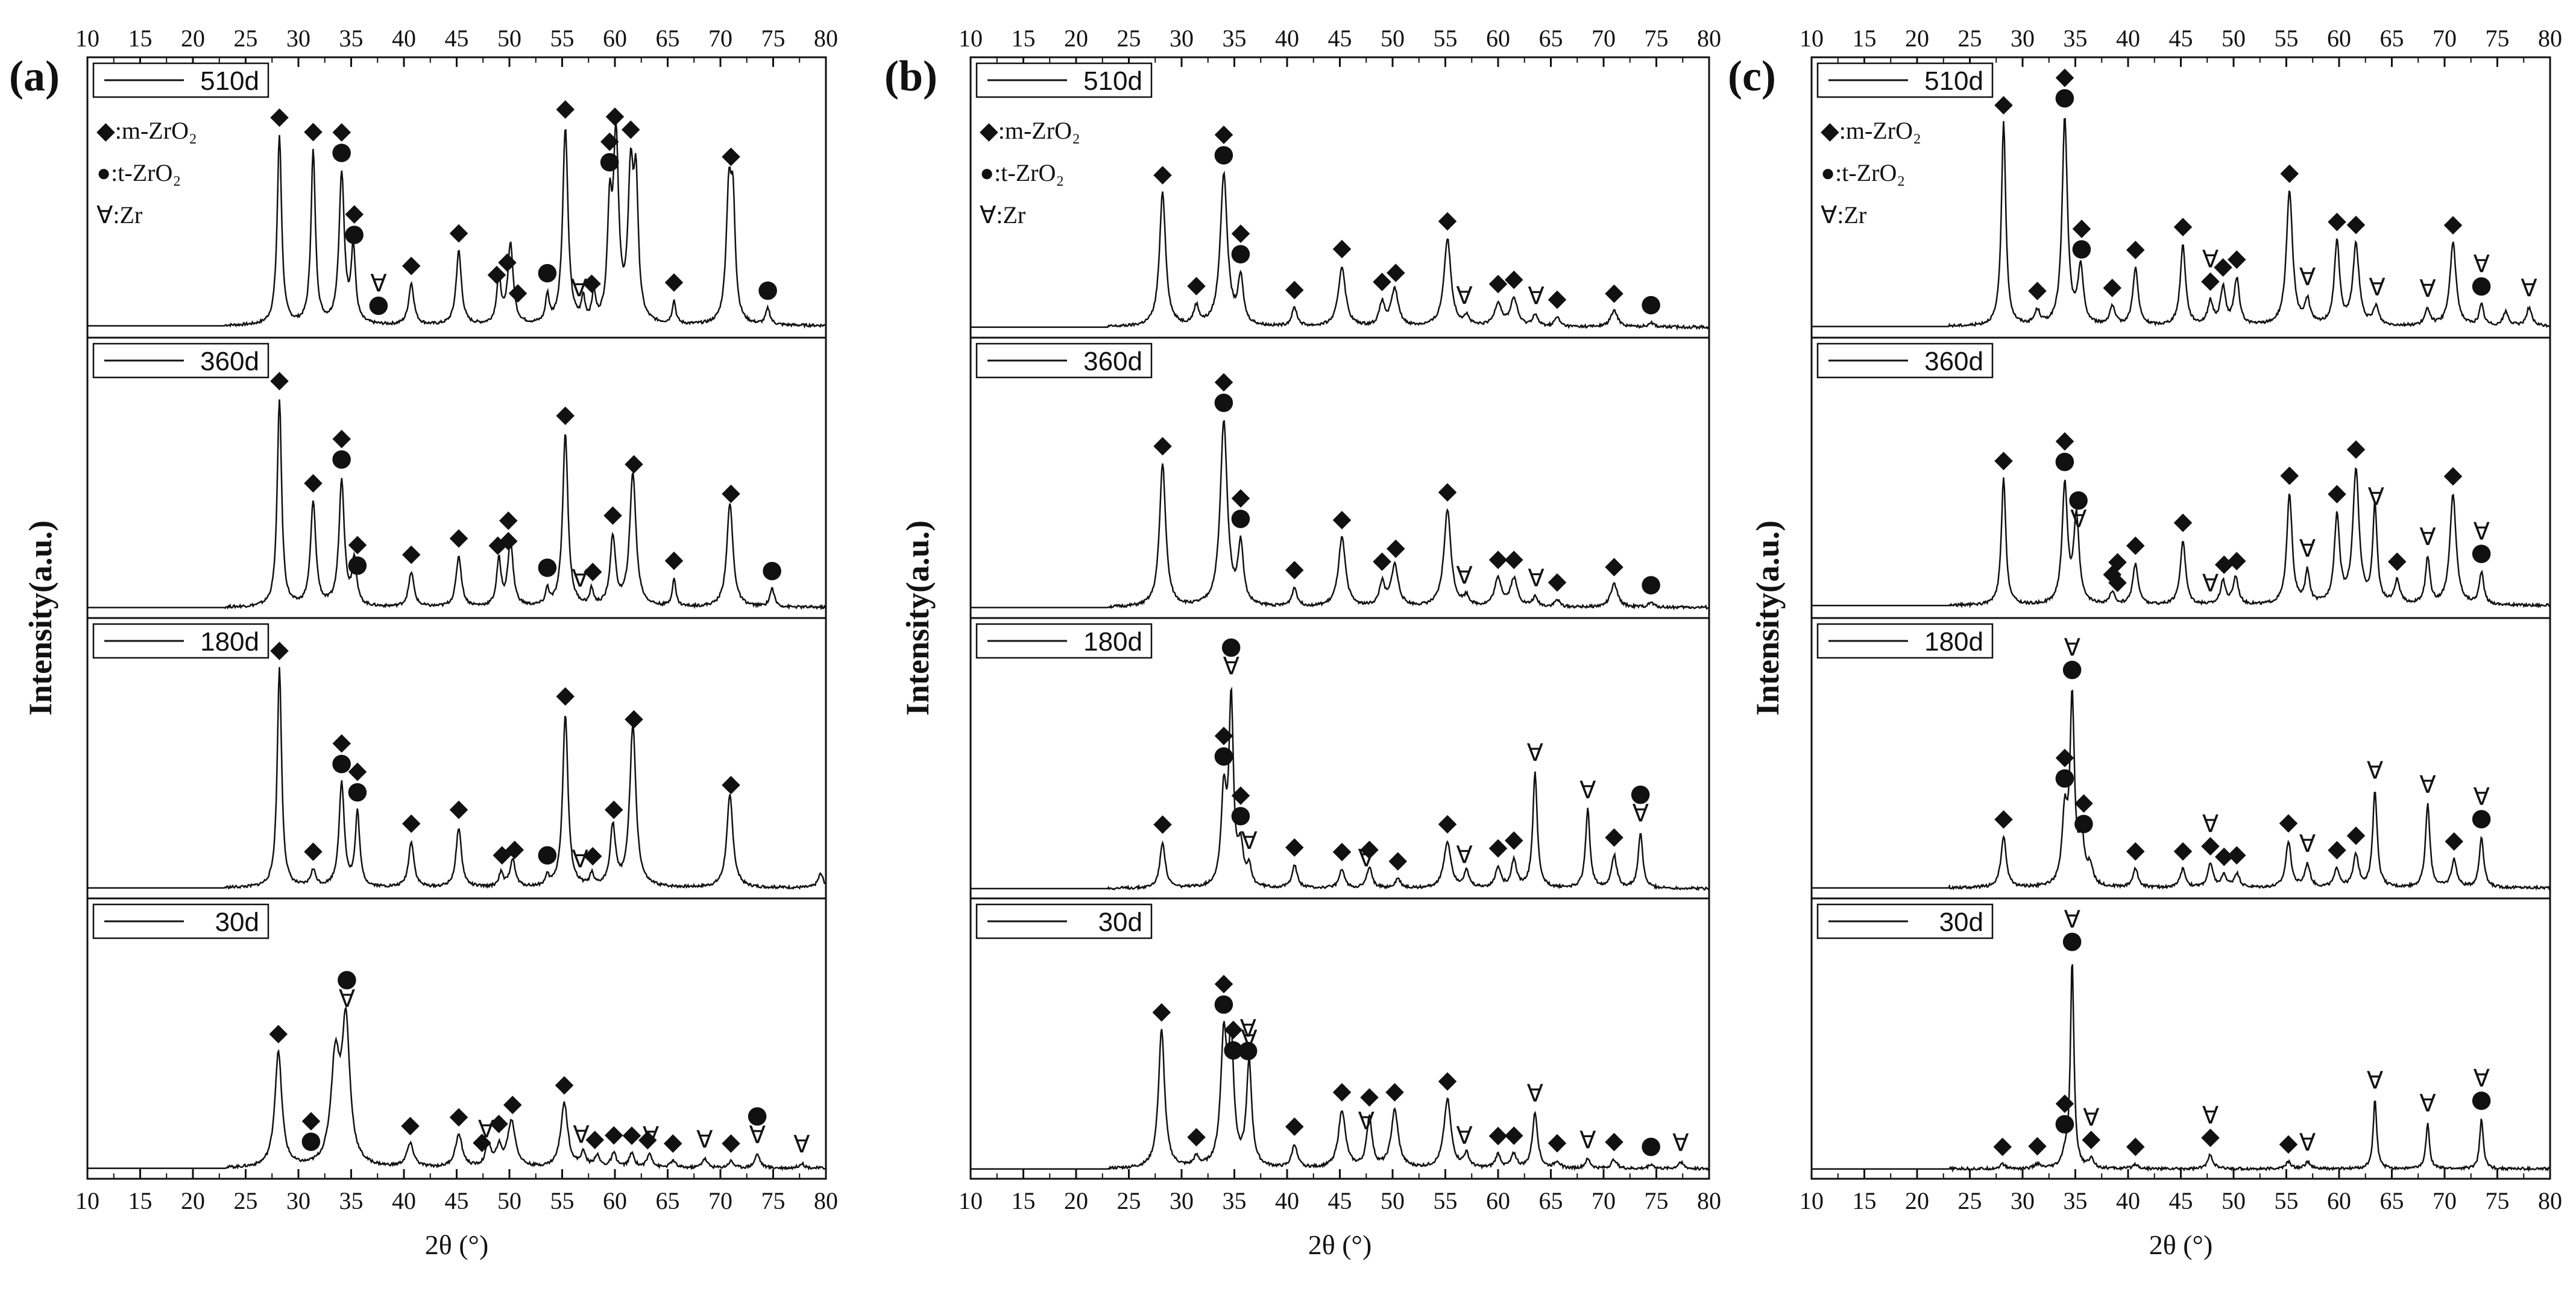 The height and width of the screenshot is (1306, 2576). What do you see at coordinates (2181, 1245) in the screenshot?
I see `x-axis-title: 2θ (°)` at bounding box center [2181, 1245].